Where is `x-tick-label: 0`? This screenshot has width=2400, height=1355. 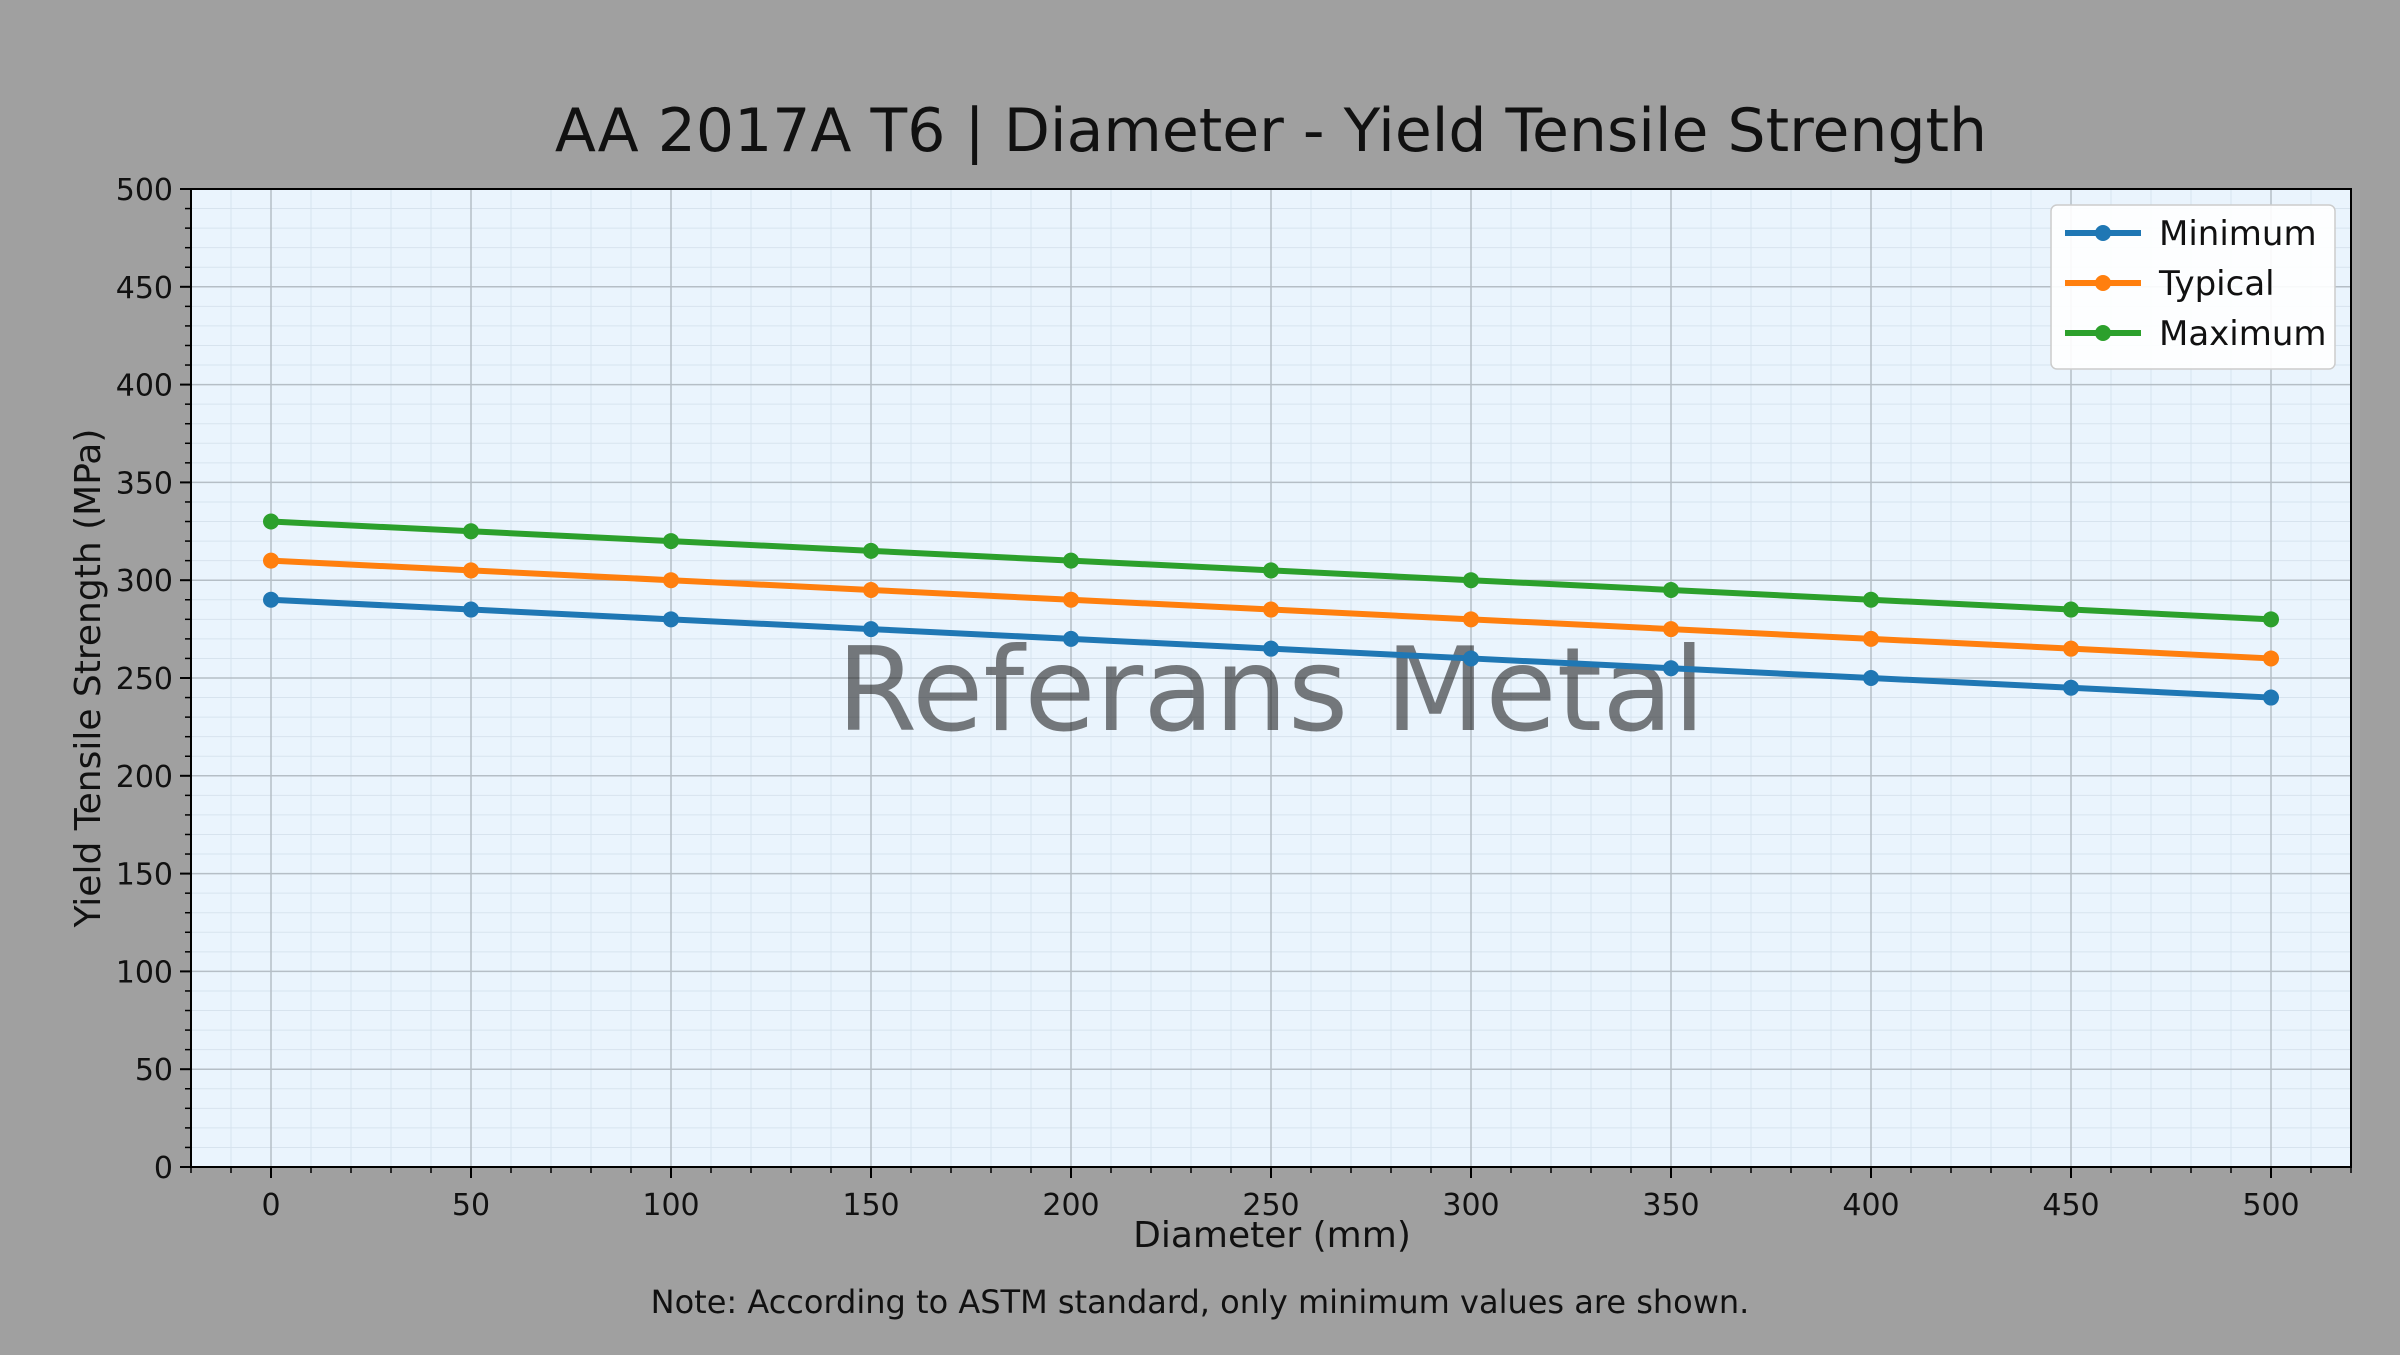
x-tick-label: 0 is located at coordinates (270, 1205).